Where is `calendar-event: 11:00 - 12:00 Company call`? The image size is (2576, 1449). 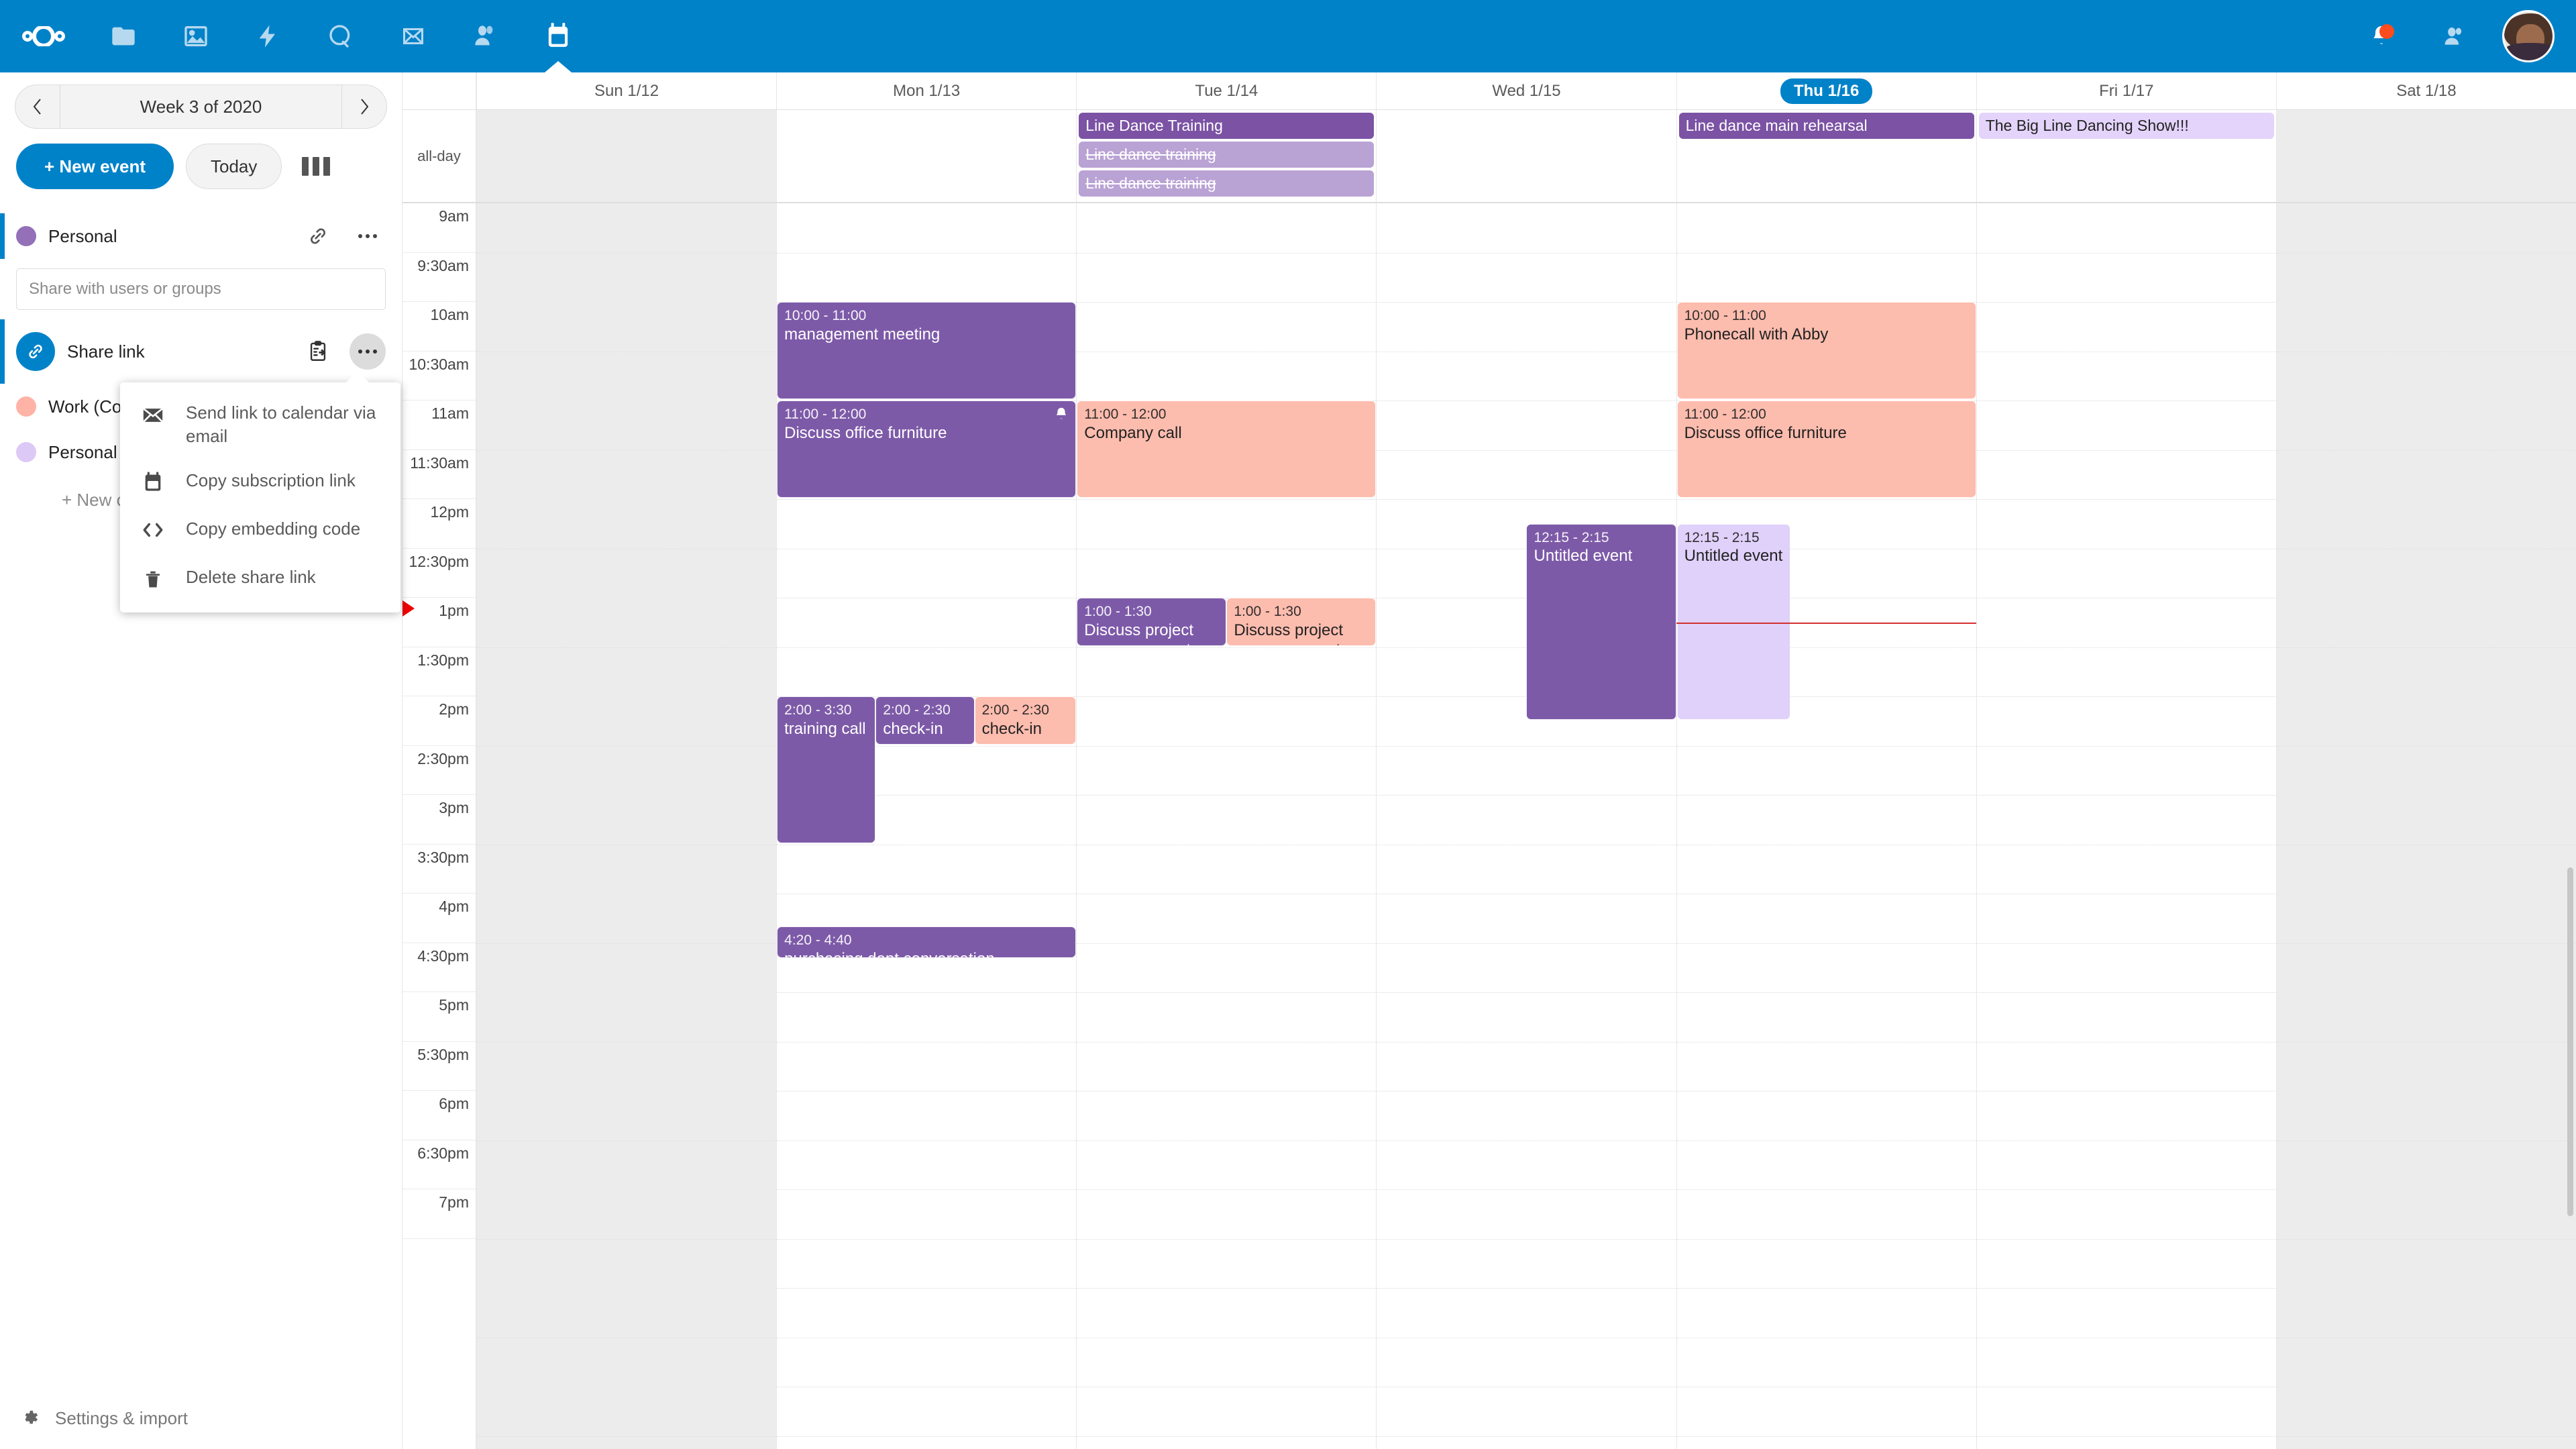
calendar-event: 11:00 - 12:00 Company call is located at coordinates (1227, 449).